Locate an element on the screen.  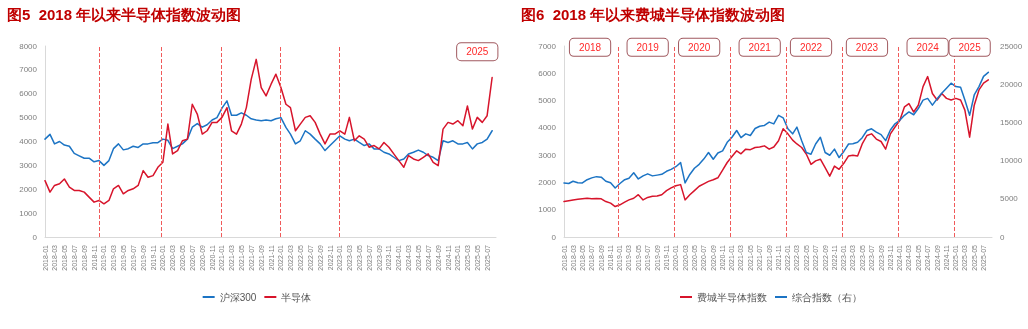
annotation: 2021 is located at coordinates (760, 47).